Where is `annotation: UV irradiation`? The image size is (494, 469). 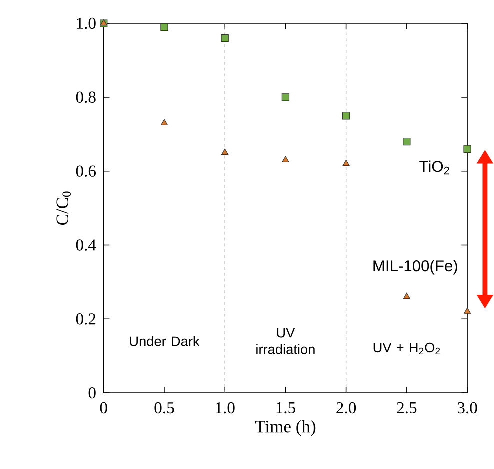
annotation: UV irradiation is located at coordinates (285, 341).